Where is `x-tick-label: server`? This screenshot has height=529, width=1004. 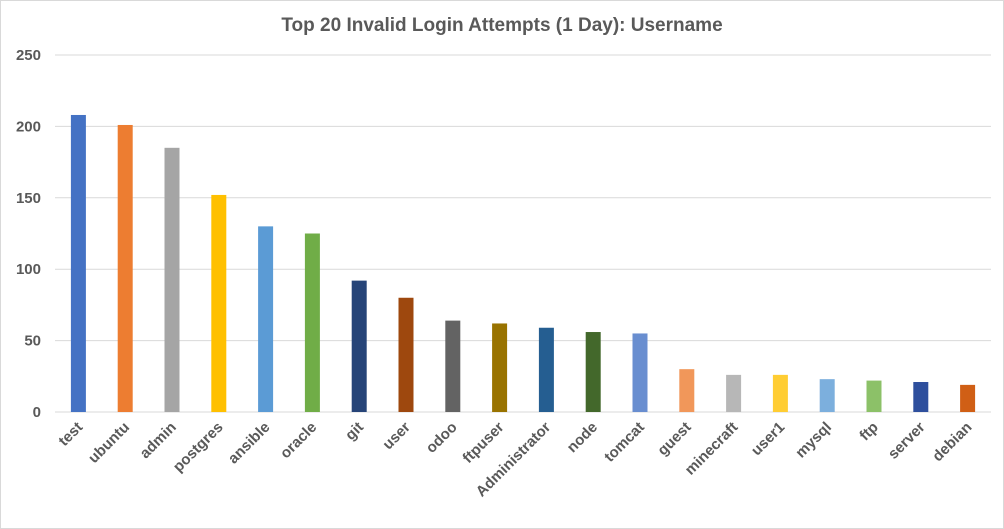
x-tick-label: server is located at coordinates (907, 441).